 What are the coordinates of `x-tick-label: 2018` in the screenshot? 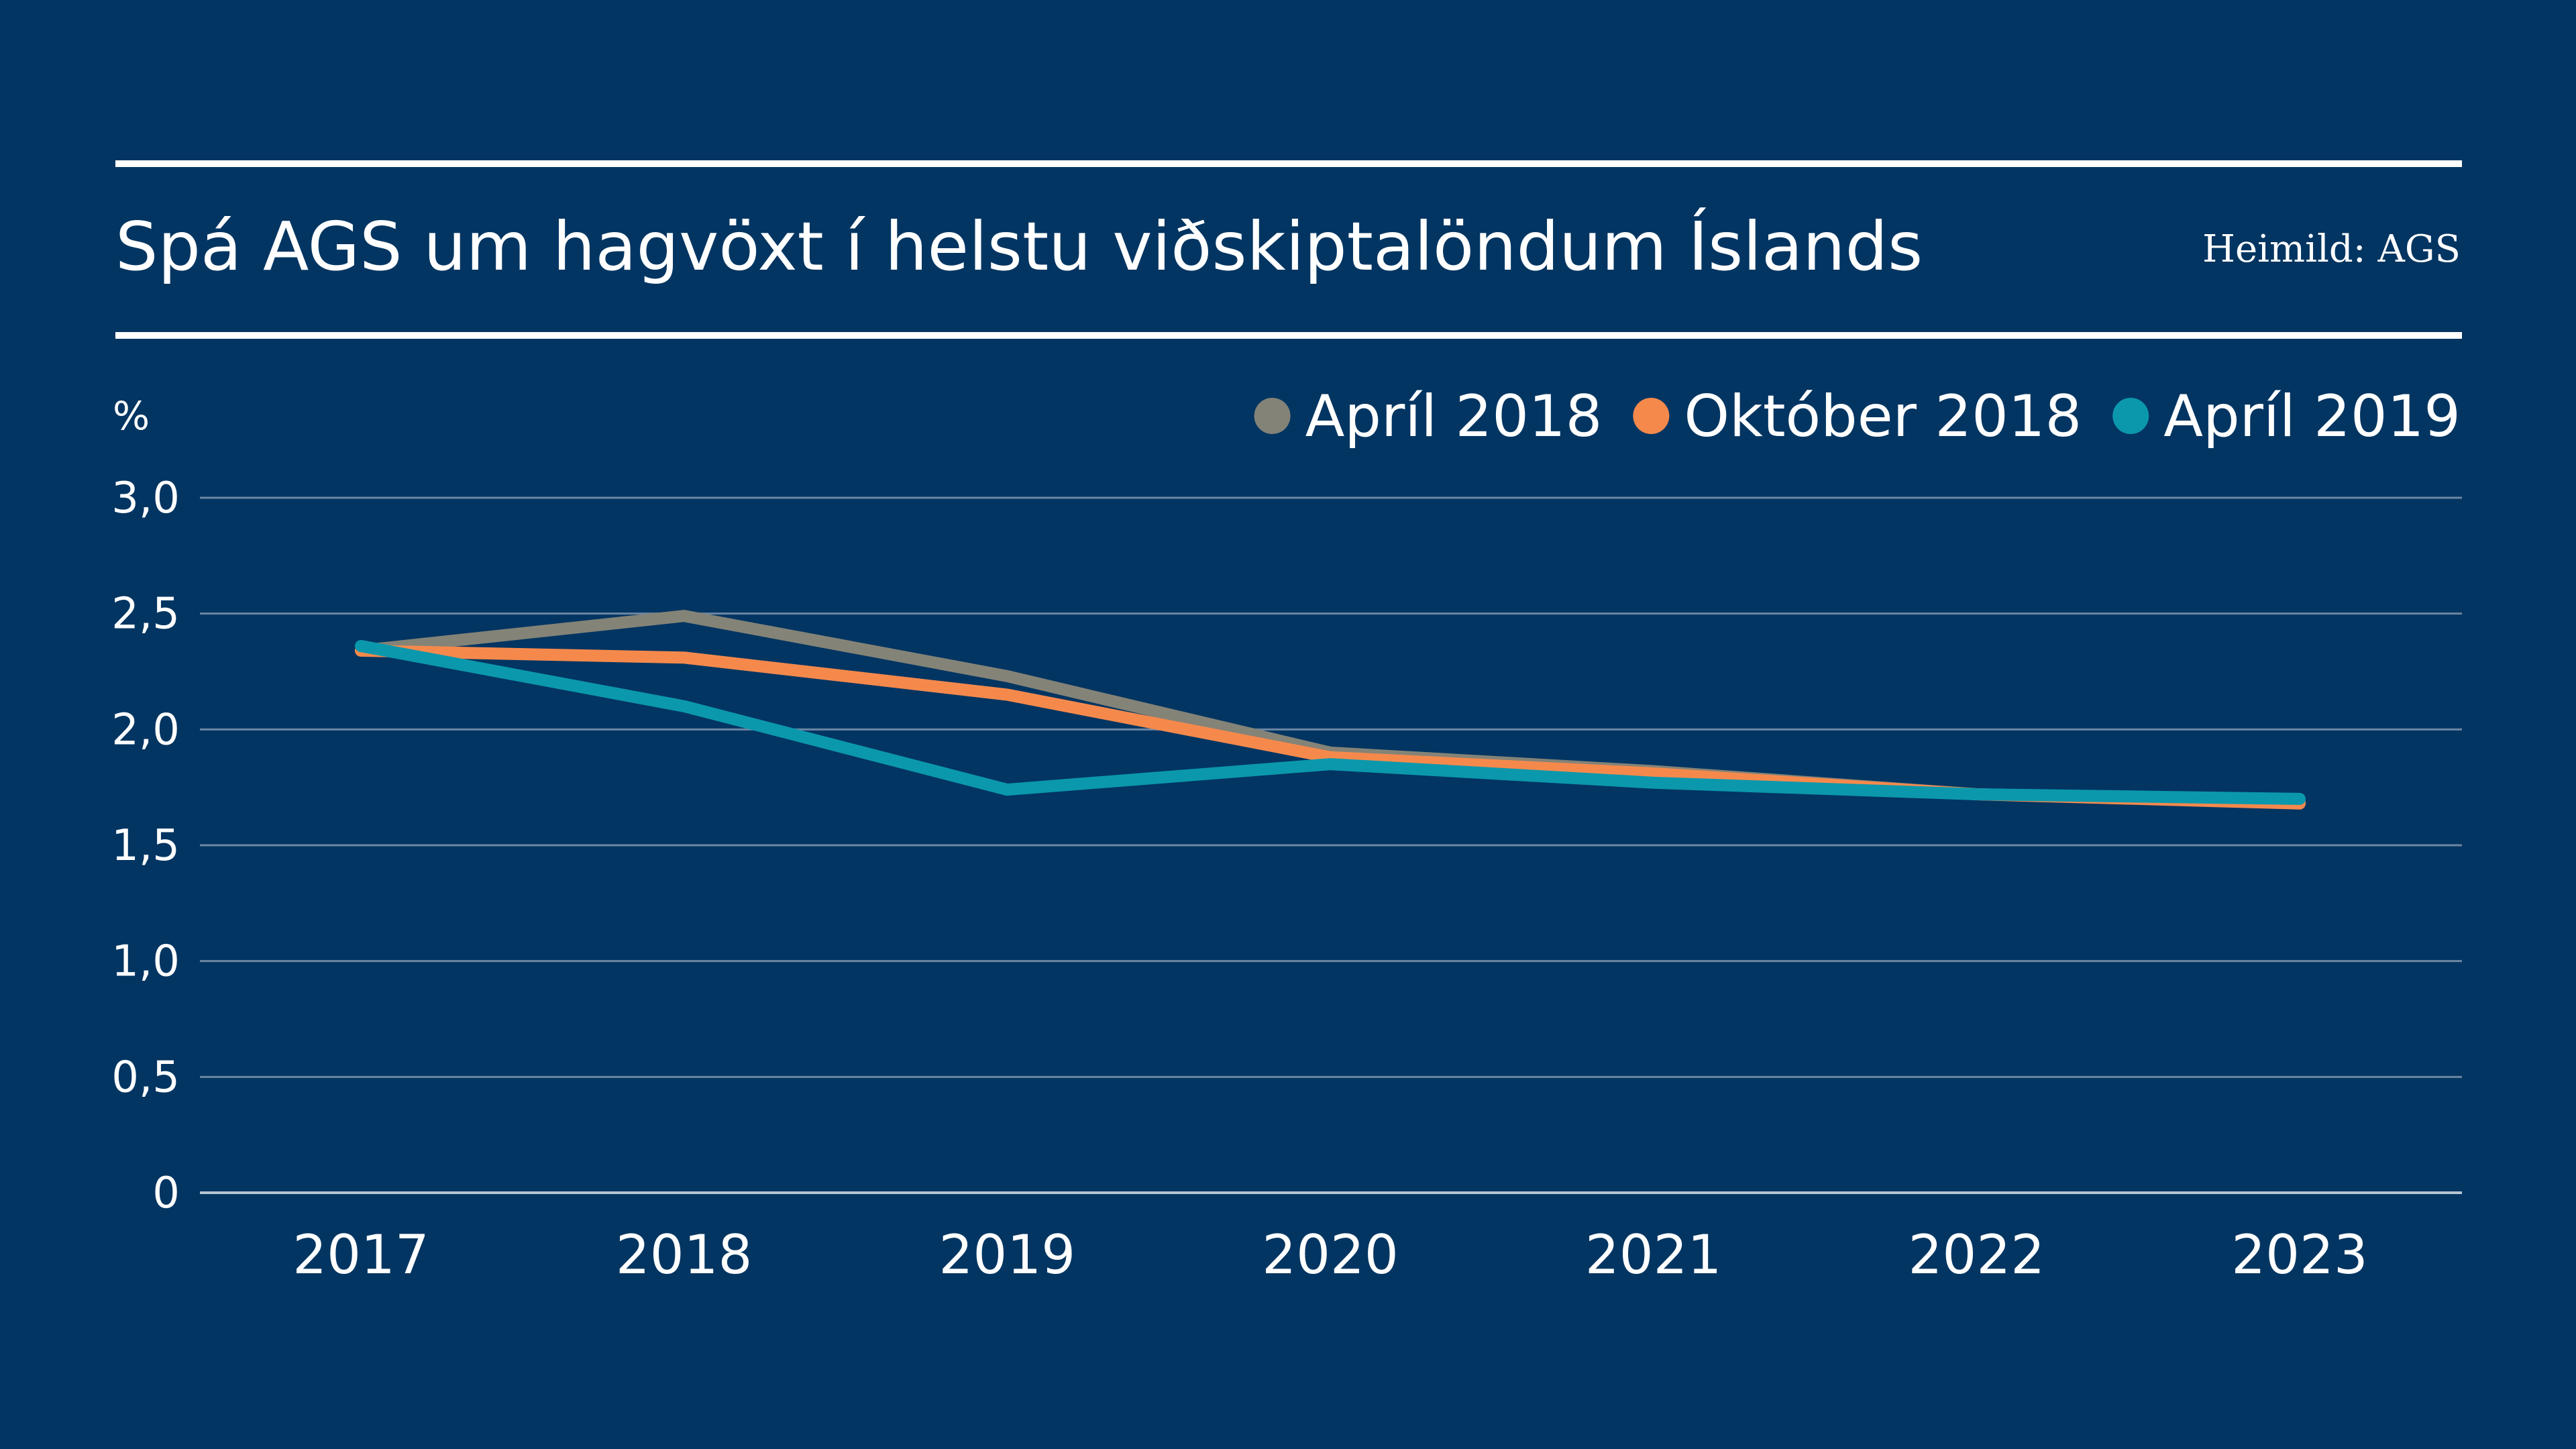 It's located at (684, 1255).